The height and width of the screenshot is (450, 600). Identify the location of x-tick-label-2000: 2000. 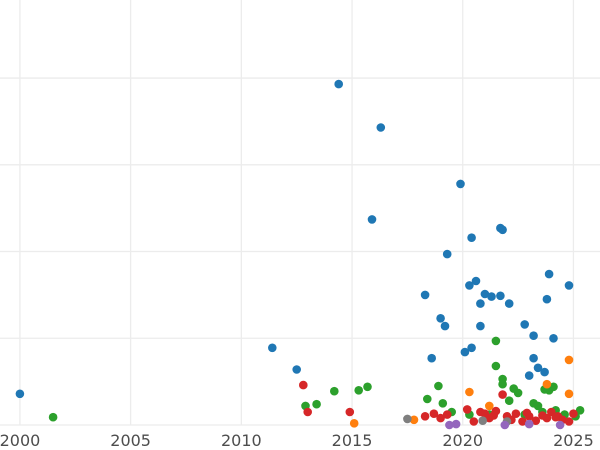
(20, 440).